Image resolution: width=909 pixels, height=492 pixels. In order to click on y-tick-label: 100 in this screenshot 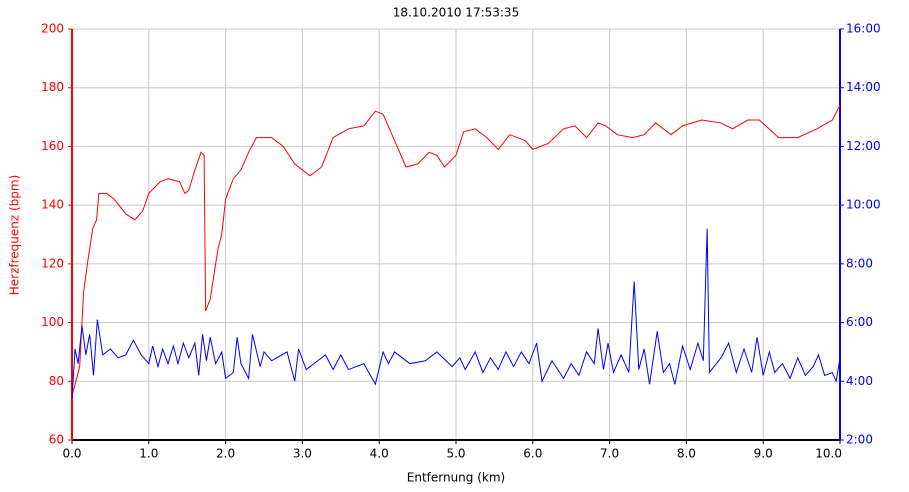, I will do `click(52, 322)`.